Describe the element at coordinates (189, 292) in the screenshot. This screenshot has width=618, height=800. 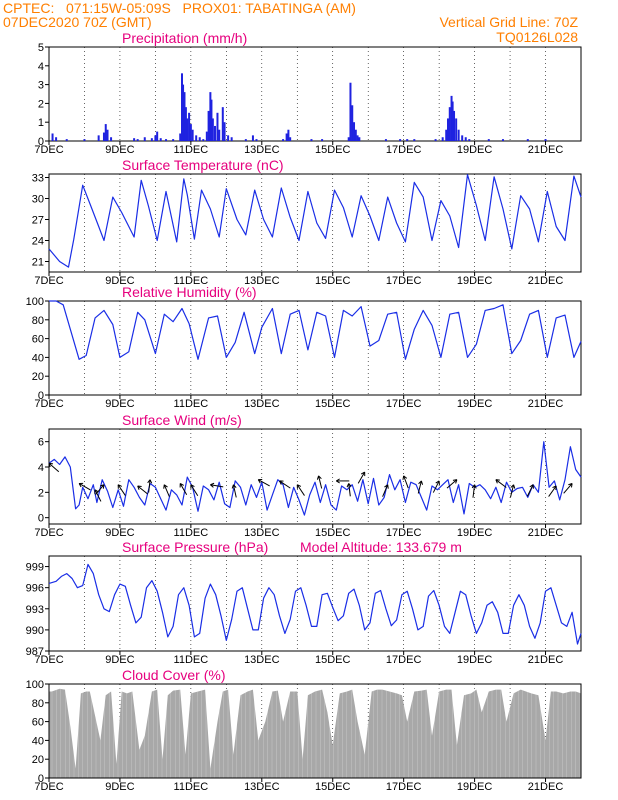
I see `panel-title: Relative Humidity (%)` at that location.